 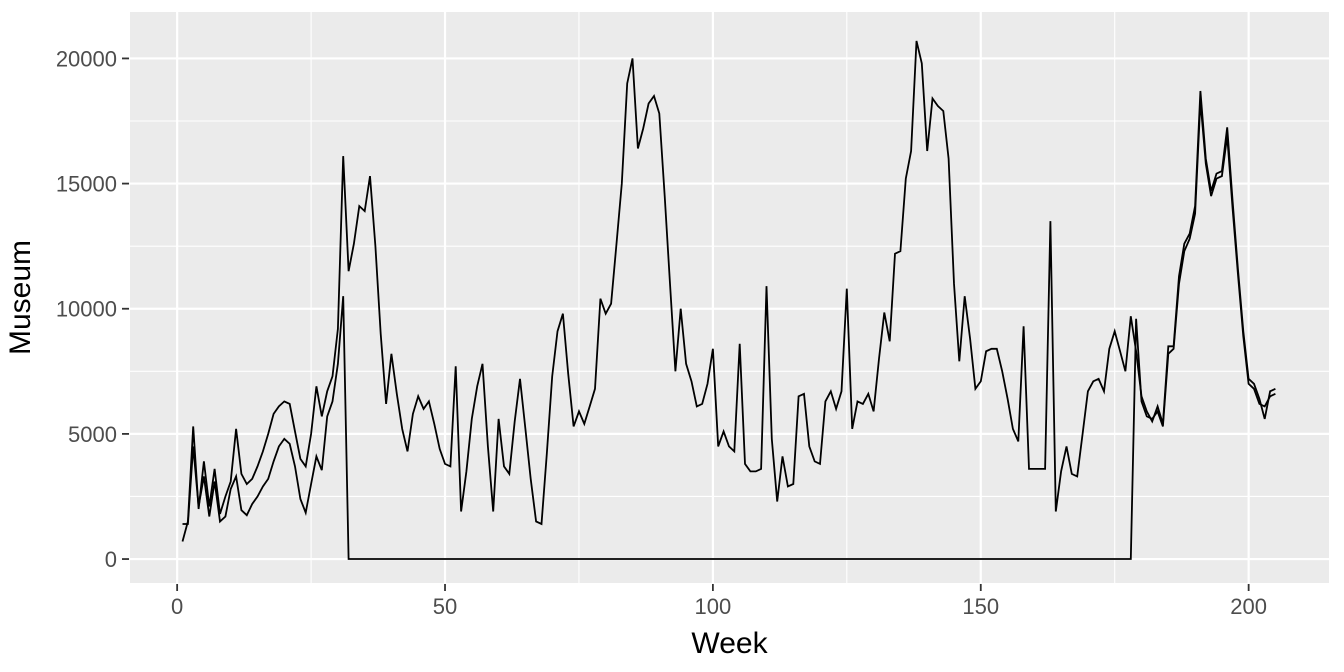 What do you see at coordinates (86, 309) in the screenshot?
I see `y-tick-label: 10000` at bounding box center [86, 309].